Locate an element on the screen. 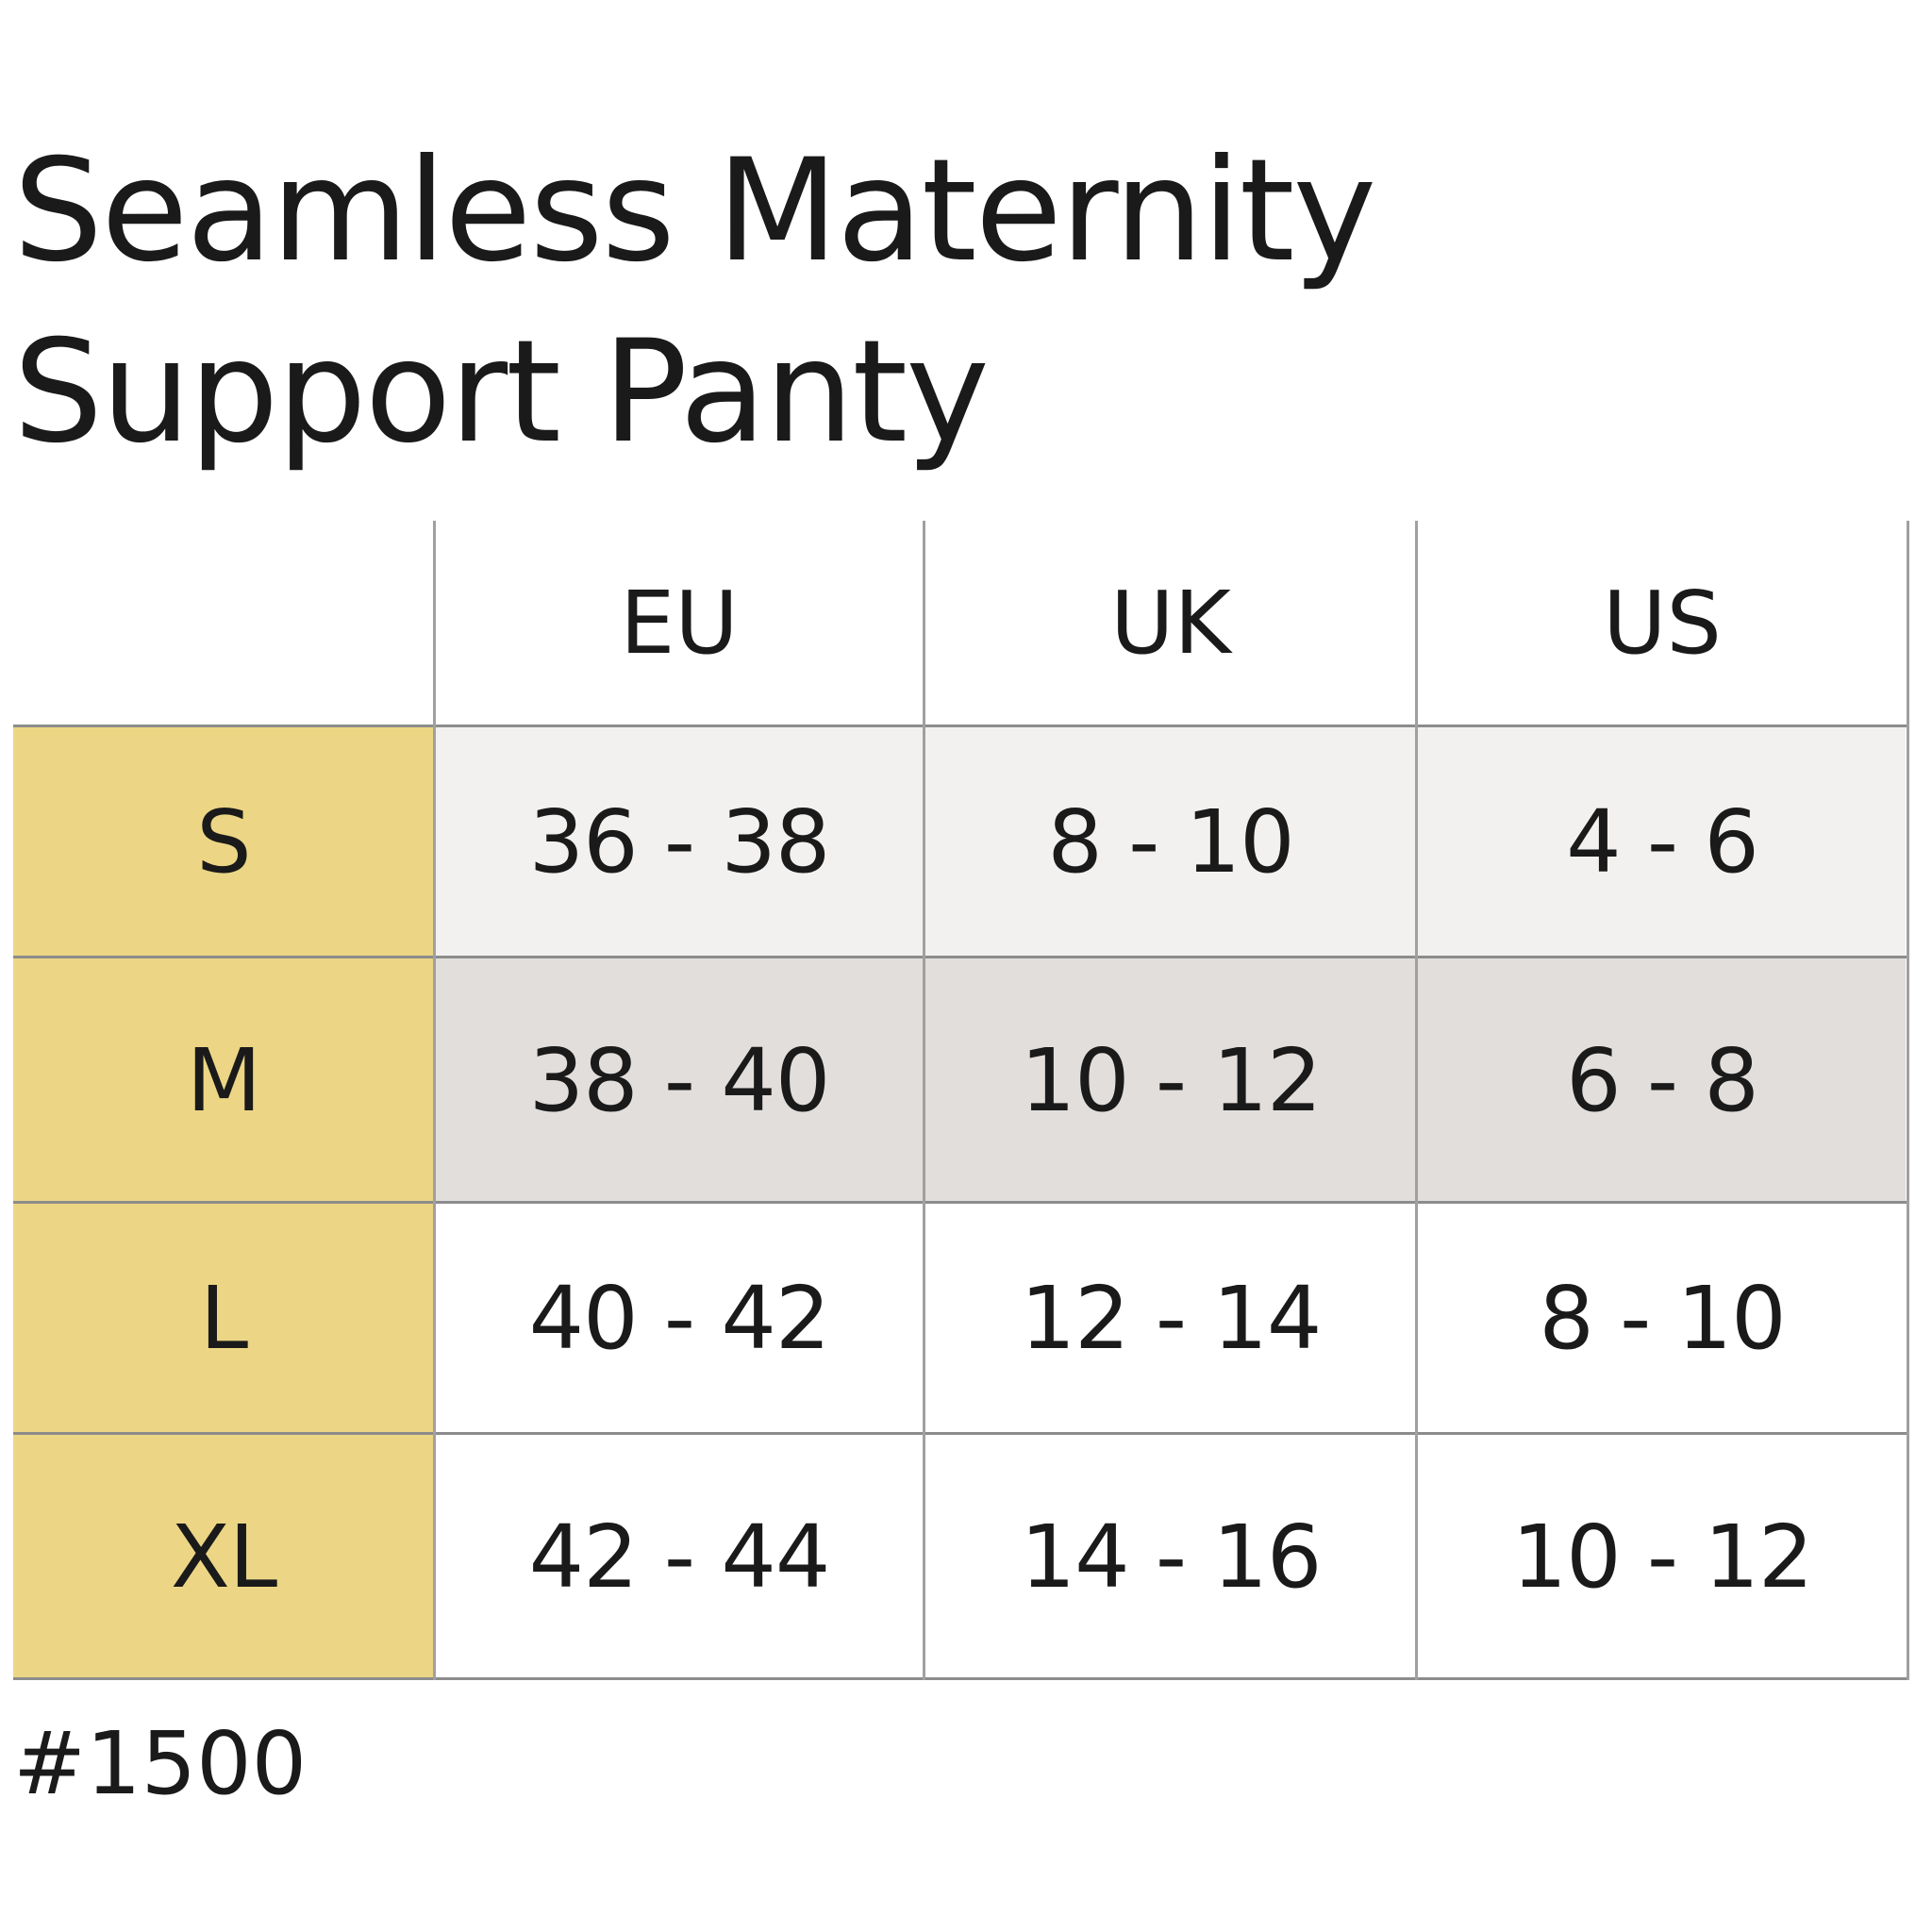 This screenshot has height=1932, width=1932. cell-s-uk: 8 - 10 is located at coordinates (1170, 842).